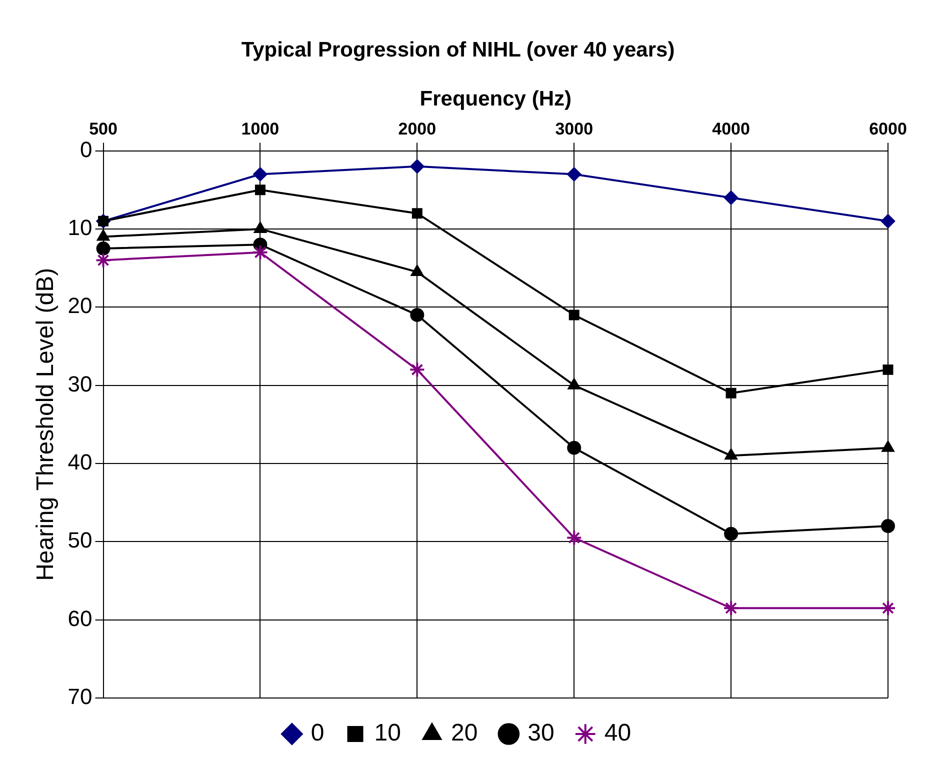  Describe the element at coordinates (103, 128) in the screenshot. I see `x-tick-label: 500` at that location.